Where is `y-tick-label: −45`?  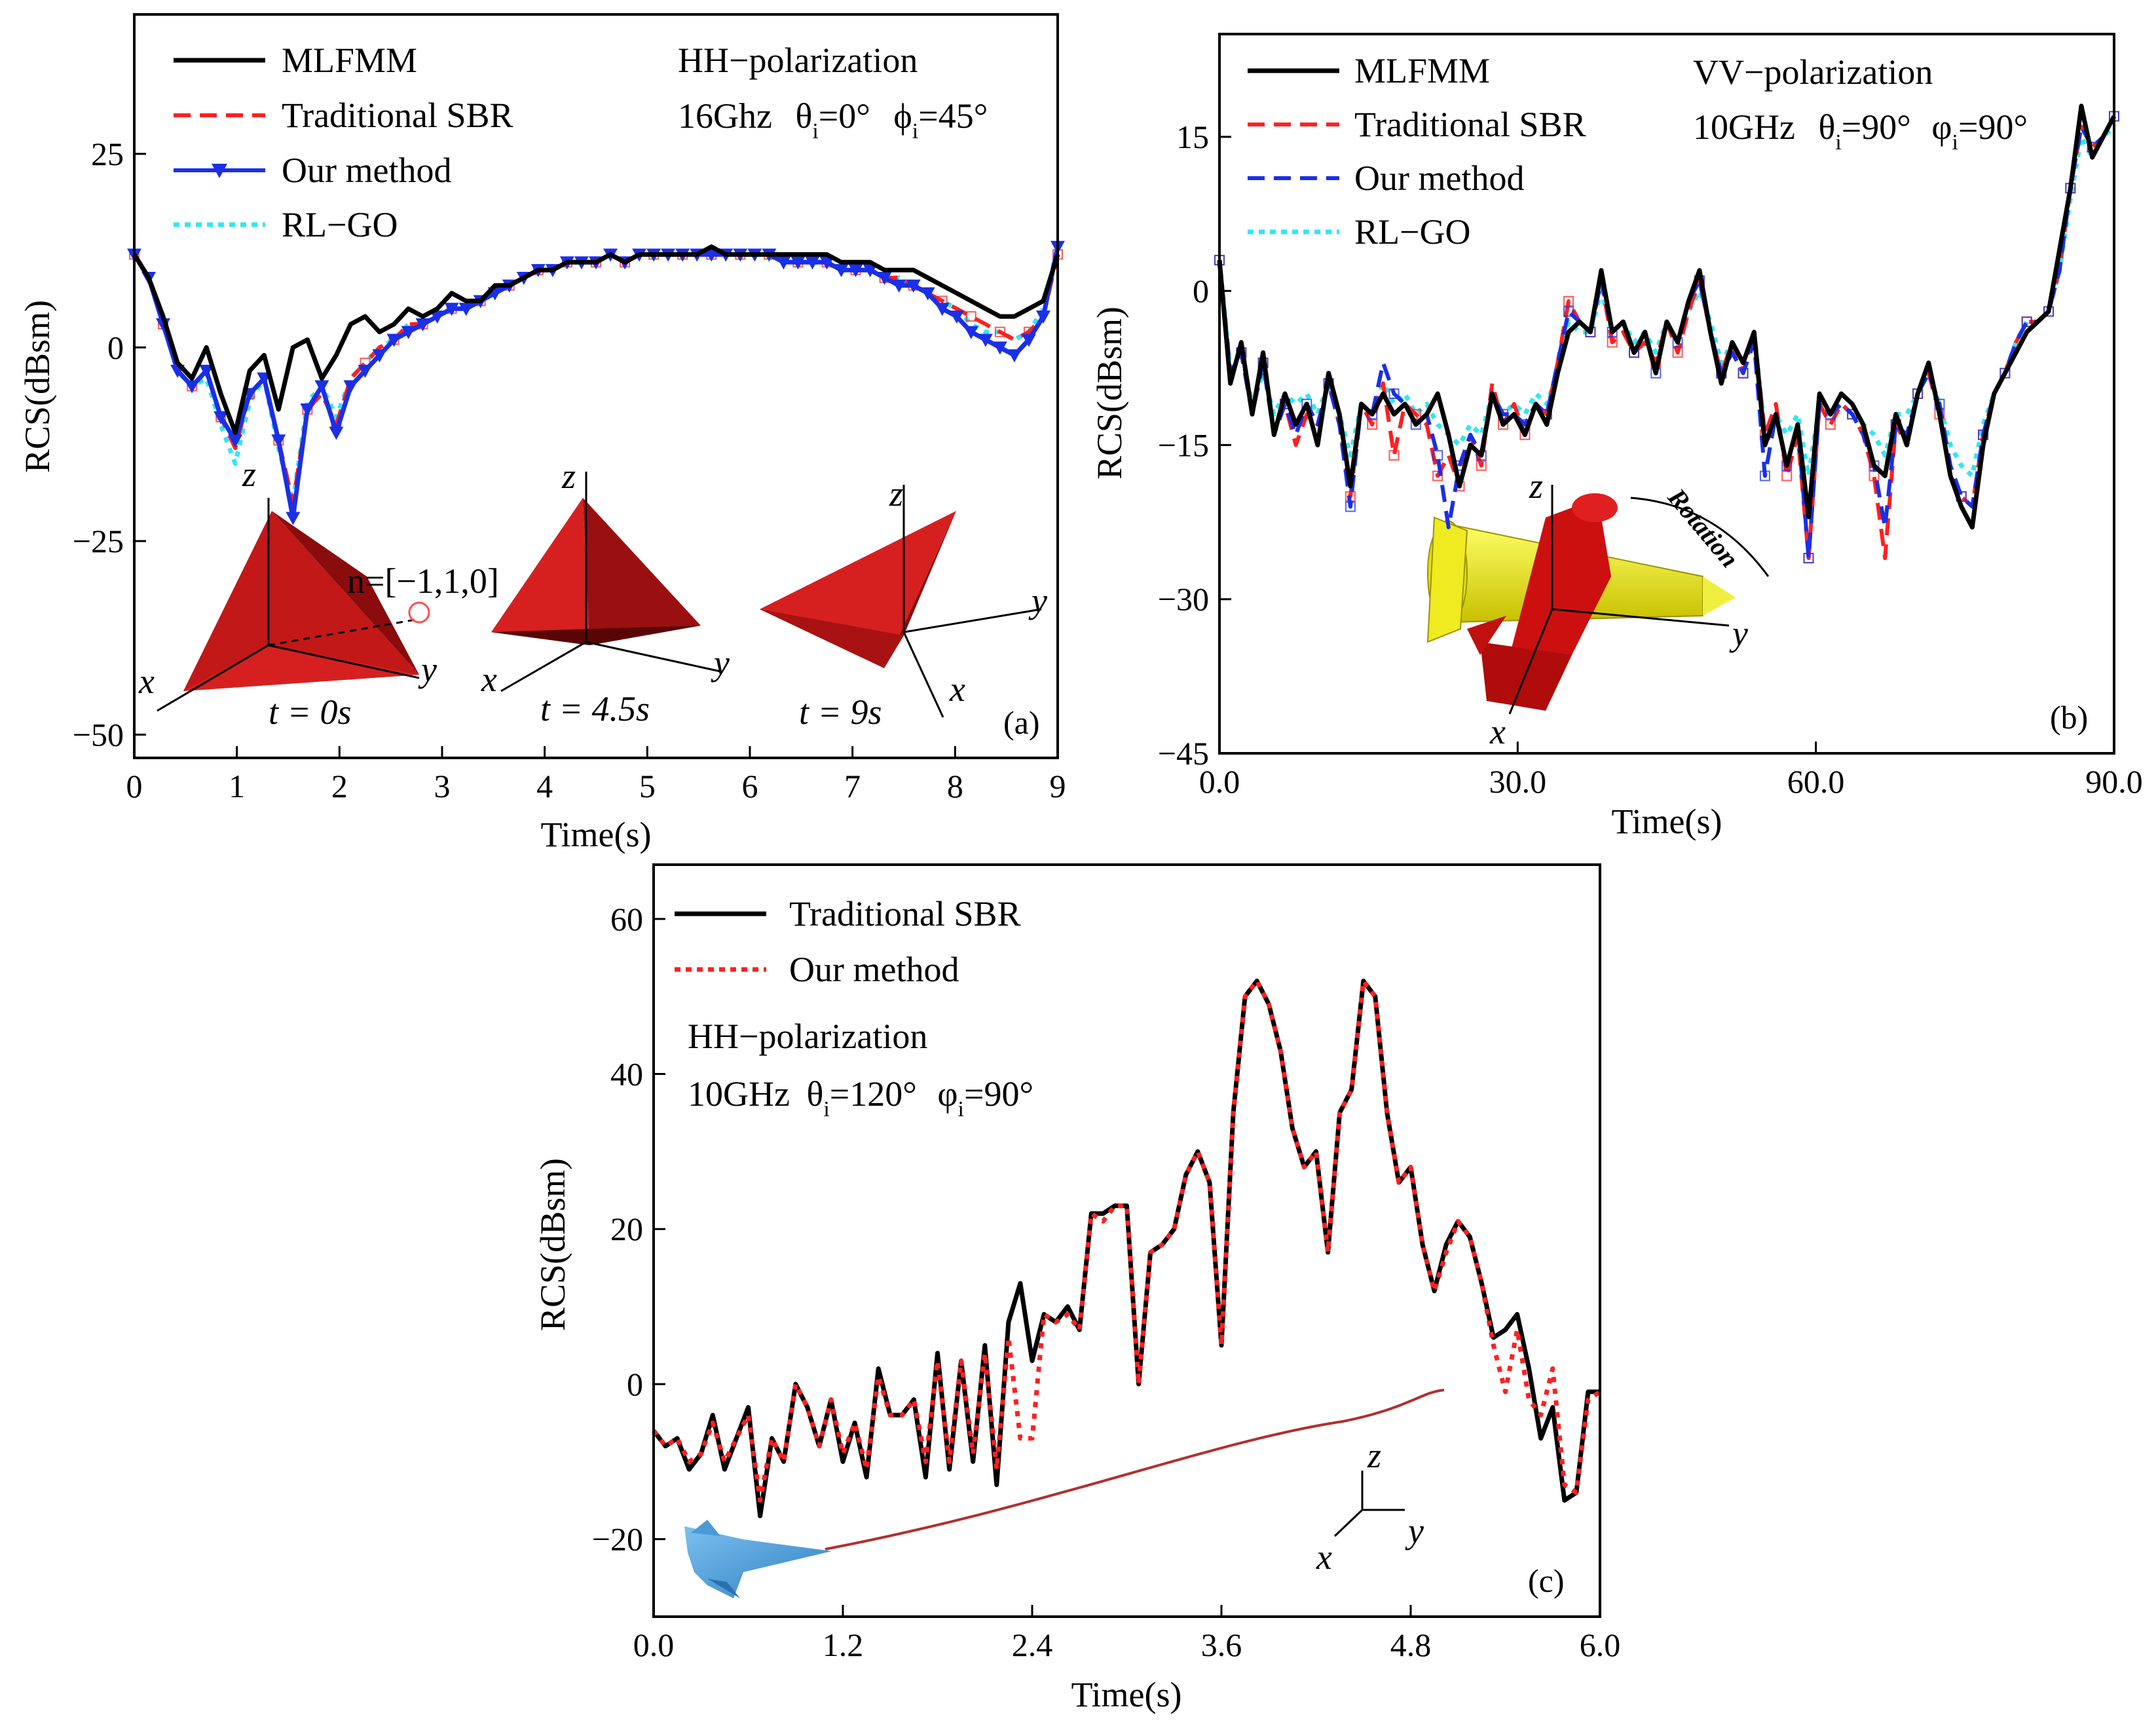
y-tick-label: −45 is located at coordinates (1183, 753).